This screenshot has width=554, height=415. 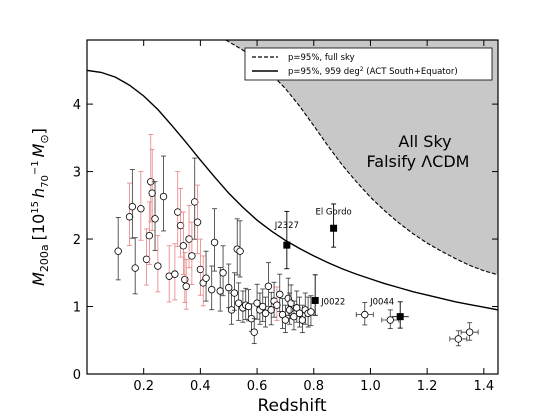 What do you see at coordinates (373, 71) in the screenshot?
I see `legend-entry-959: p=95%, 959 deg2 (ACT South+Equator)` at bounding box center [373, 71].